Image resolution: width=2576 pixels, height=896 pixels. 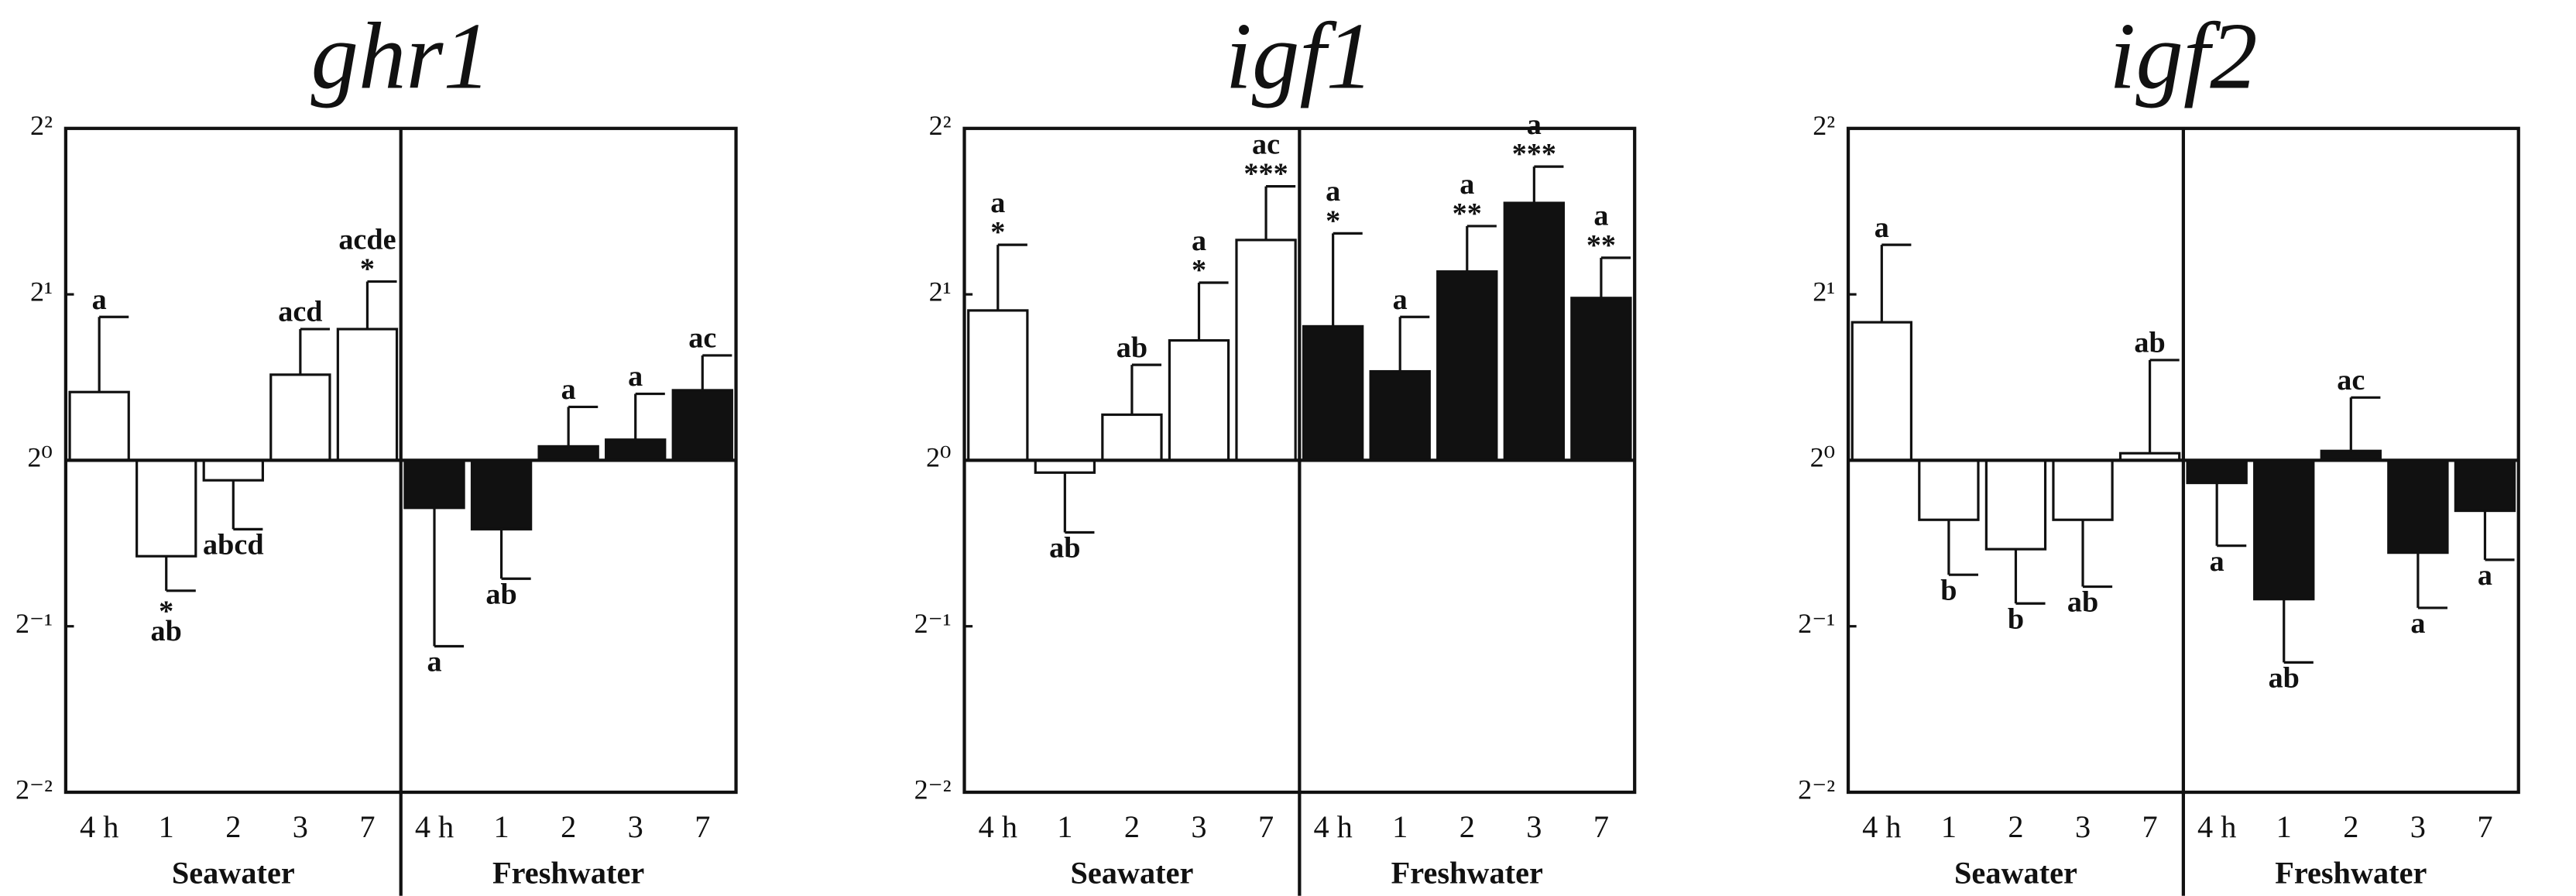 I want to click on chart-title: ghr1, so click(x=400, y=55).